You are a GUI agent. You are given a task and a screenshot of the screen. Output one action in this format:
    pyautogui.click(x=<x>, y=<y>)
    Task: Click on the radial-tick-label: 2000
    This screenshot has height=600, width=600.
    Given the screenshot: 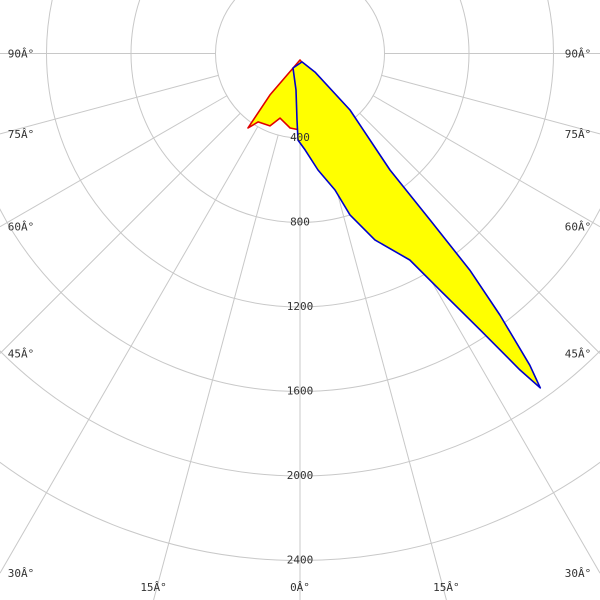 What is the action you would take?
    pyautogui.click(x=300, y=475)
    